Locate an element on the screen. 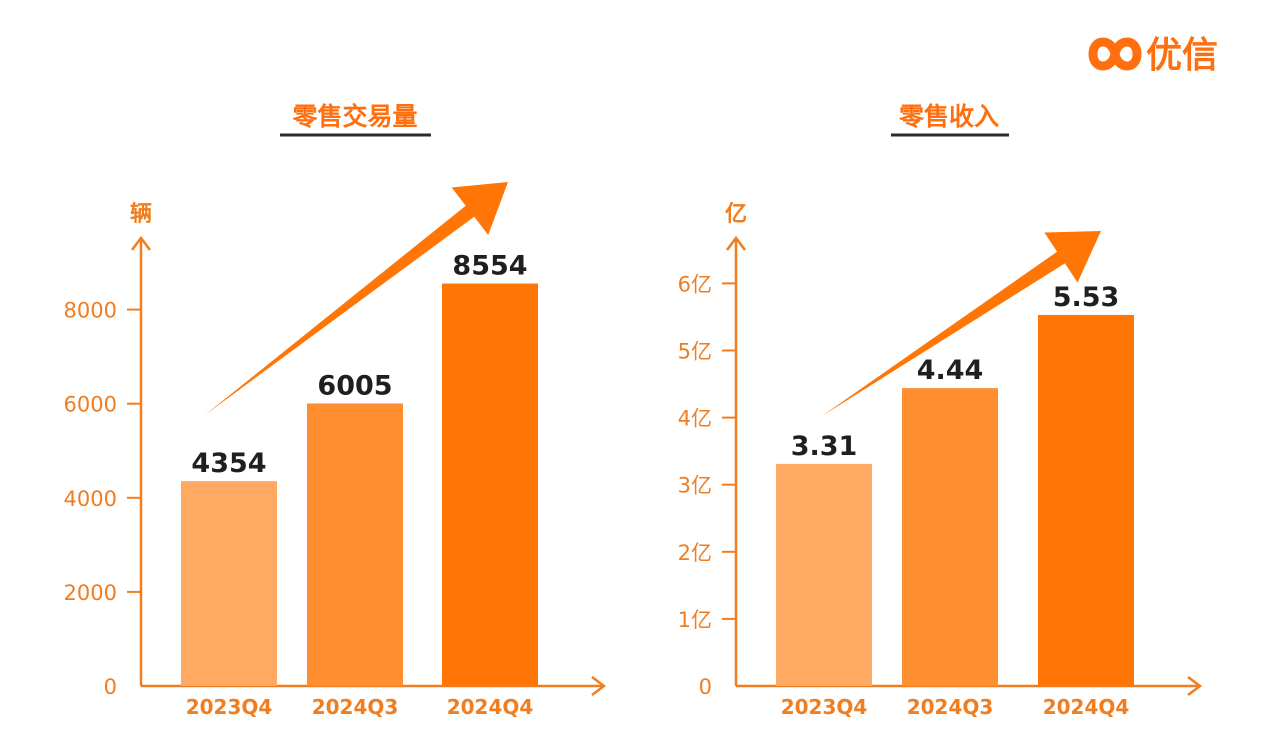  bar-value-label: 8554 is located at coordinates (489, 266).